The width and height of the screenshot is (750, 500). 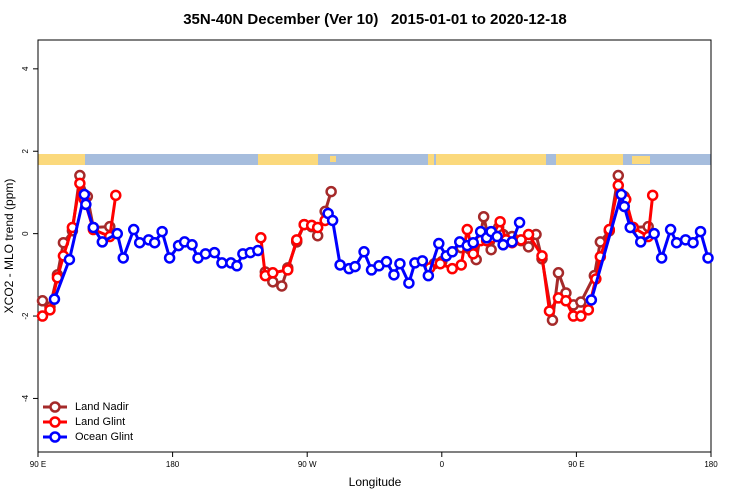 What do you see at coordinates (25, 68) in the screenshot?
I see `y-tick-label: 4` at bounding box center [25, 68].